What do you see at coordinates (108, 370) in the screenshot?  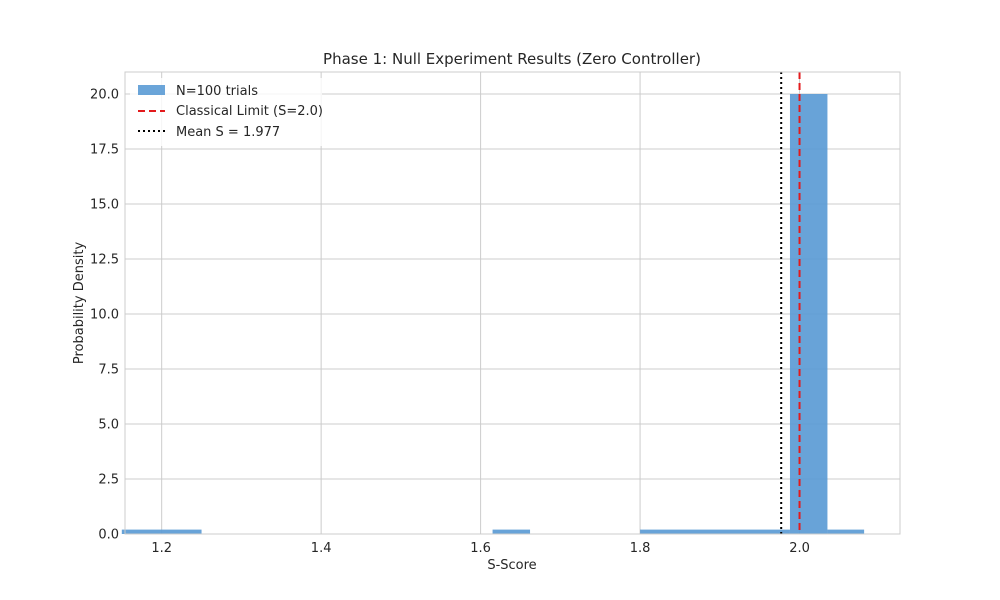 I see `y-tick-label: 7.5` at bounding box center [108, 370].